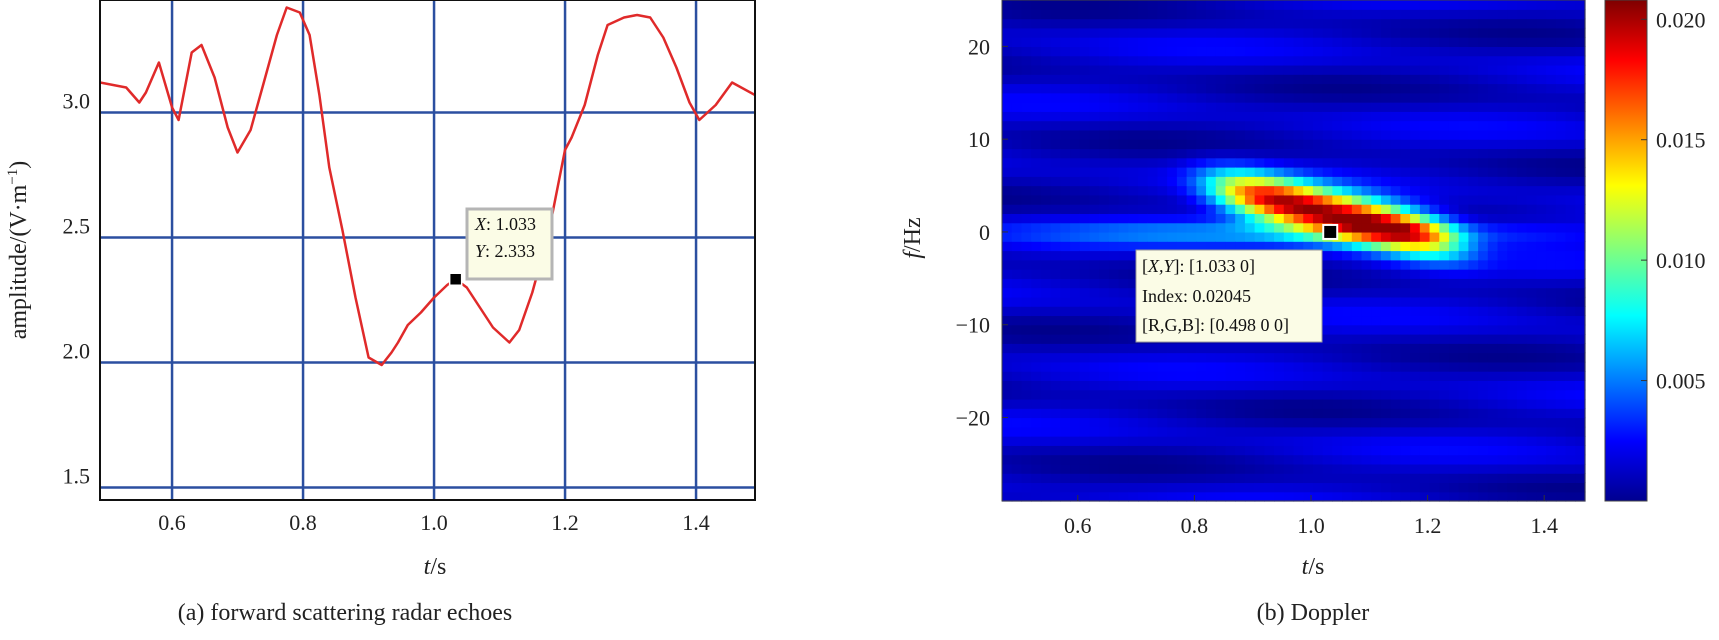 This screenshot has height=640, width=1719. What do you see at coordinates (973, 325) in the screenshot?
I see `doppler-y-tick-label: −10` at bounding box center [973, 325].